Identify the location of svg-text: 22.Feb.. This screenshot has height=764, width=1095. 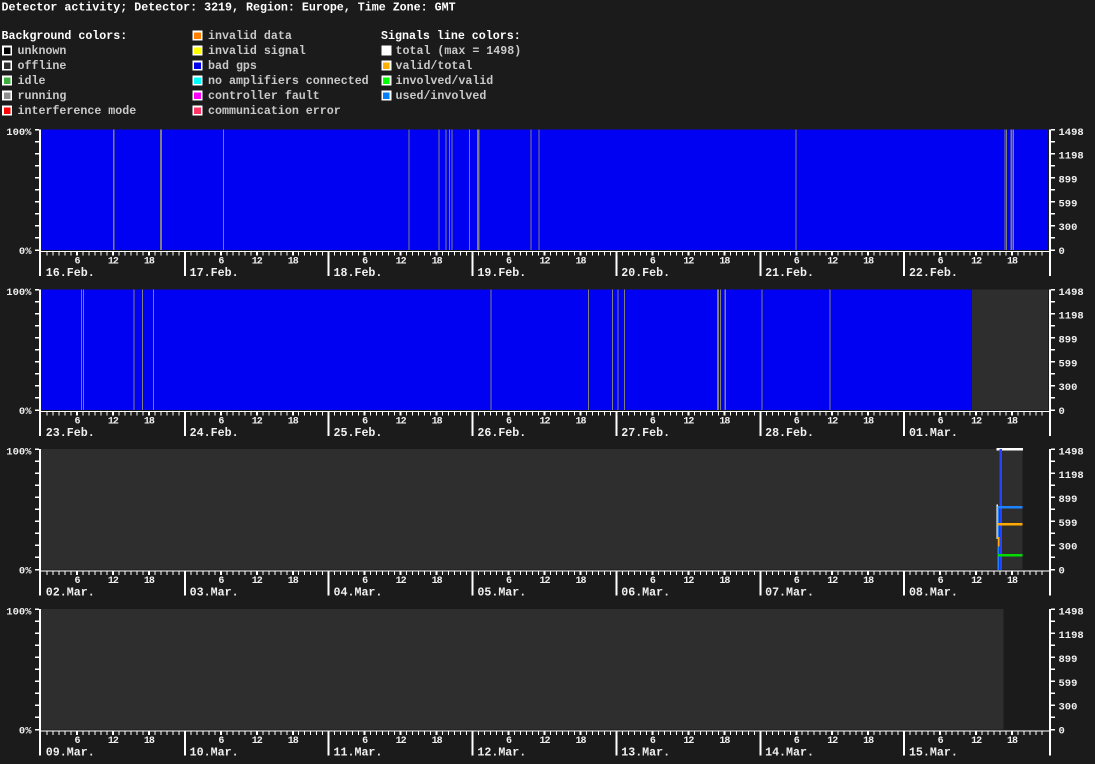
(933, 273).